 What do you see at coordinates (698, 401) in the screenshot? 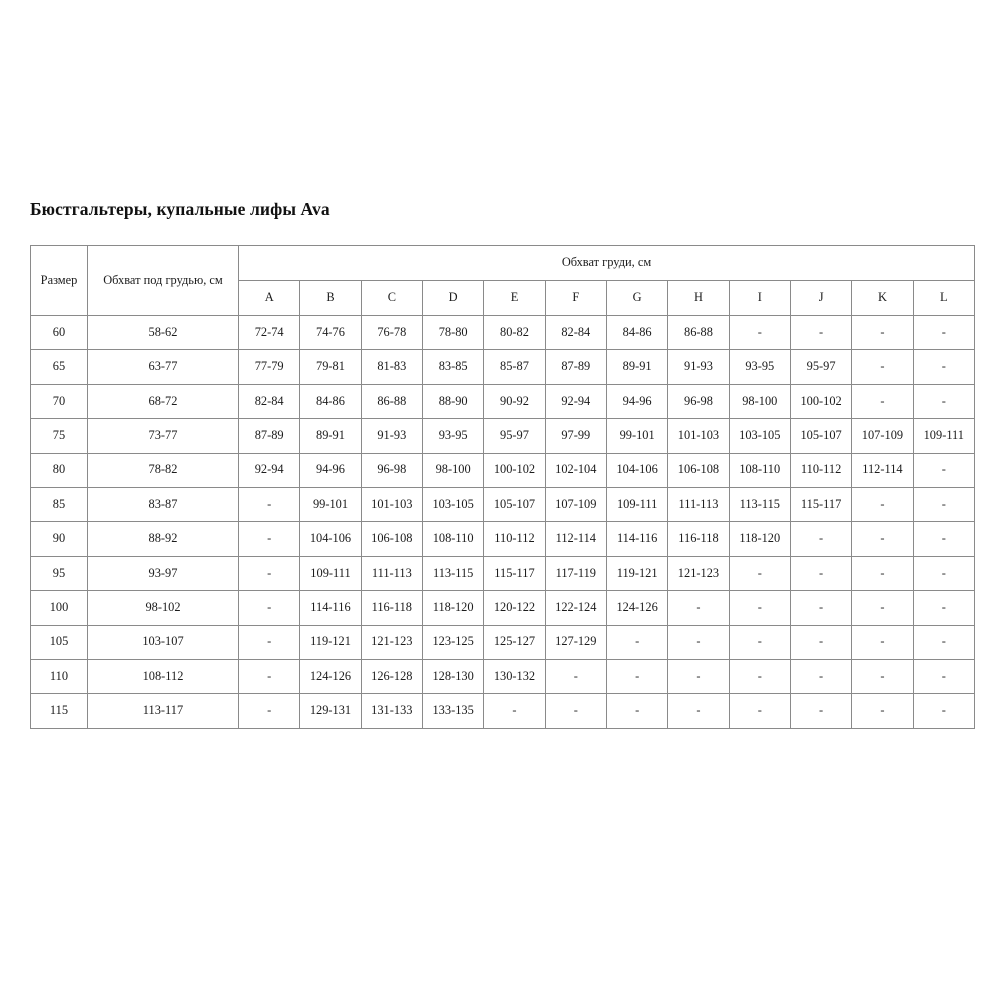
I see `cell-cup-h: 96-98` at bounding box center [698, 401].